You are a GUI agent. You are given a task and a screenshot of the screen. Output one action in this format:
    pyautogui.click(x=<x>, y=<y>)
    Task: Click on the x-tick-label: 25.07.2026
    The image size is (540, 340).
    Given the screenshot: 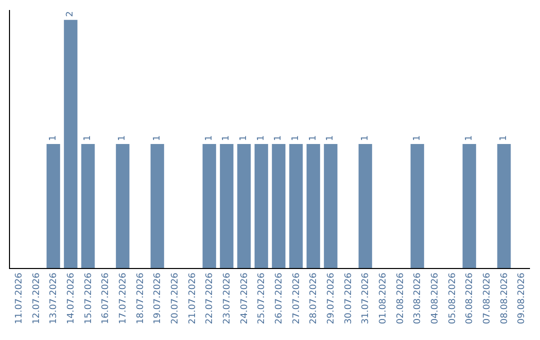 What is the action you would take?
    pyautogui.click(x=262, y=298)
    